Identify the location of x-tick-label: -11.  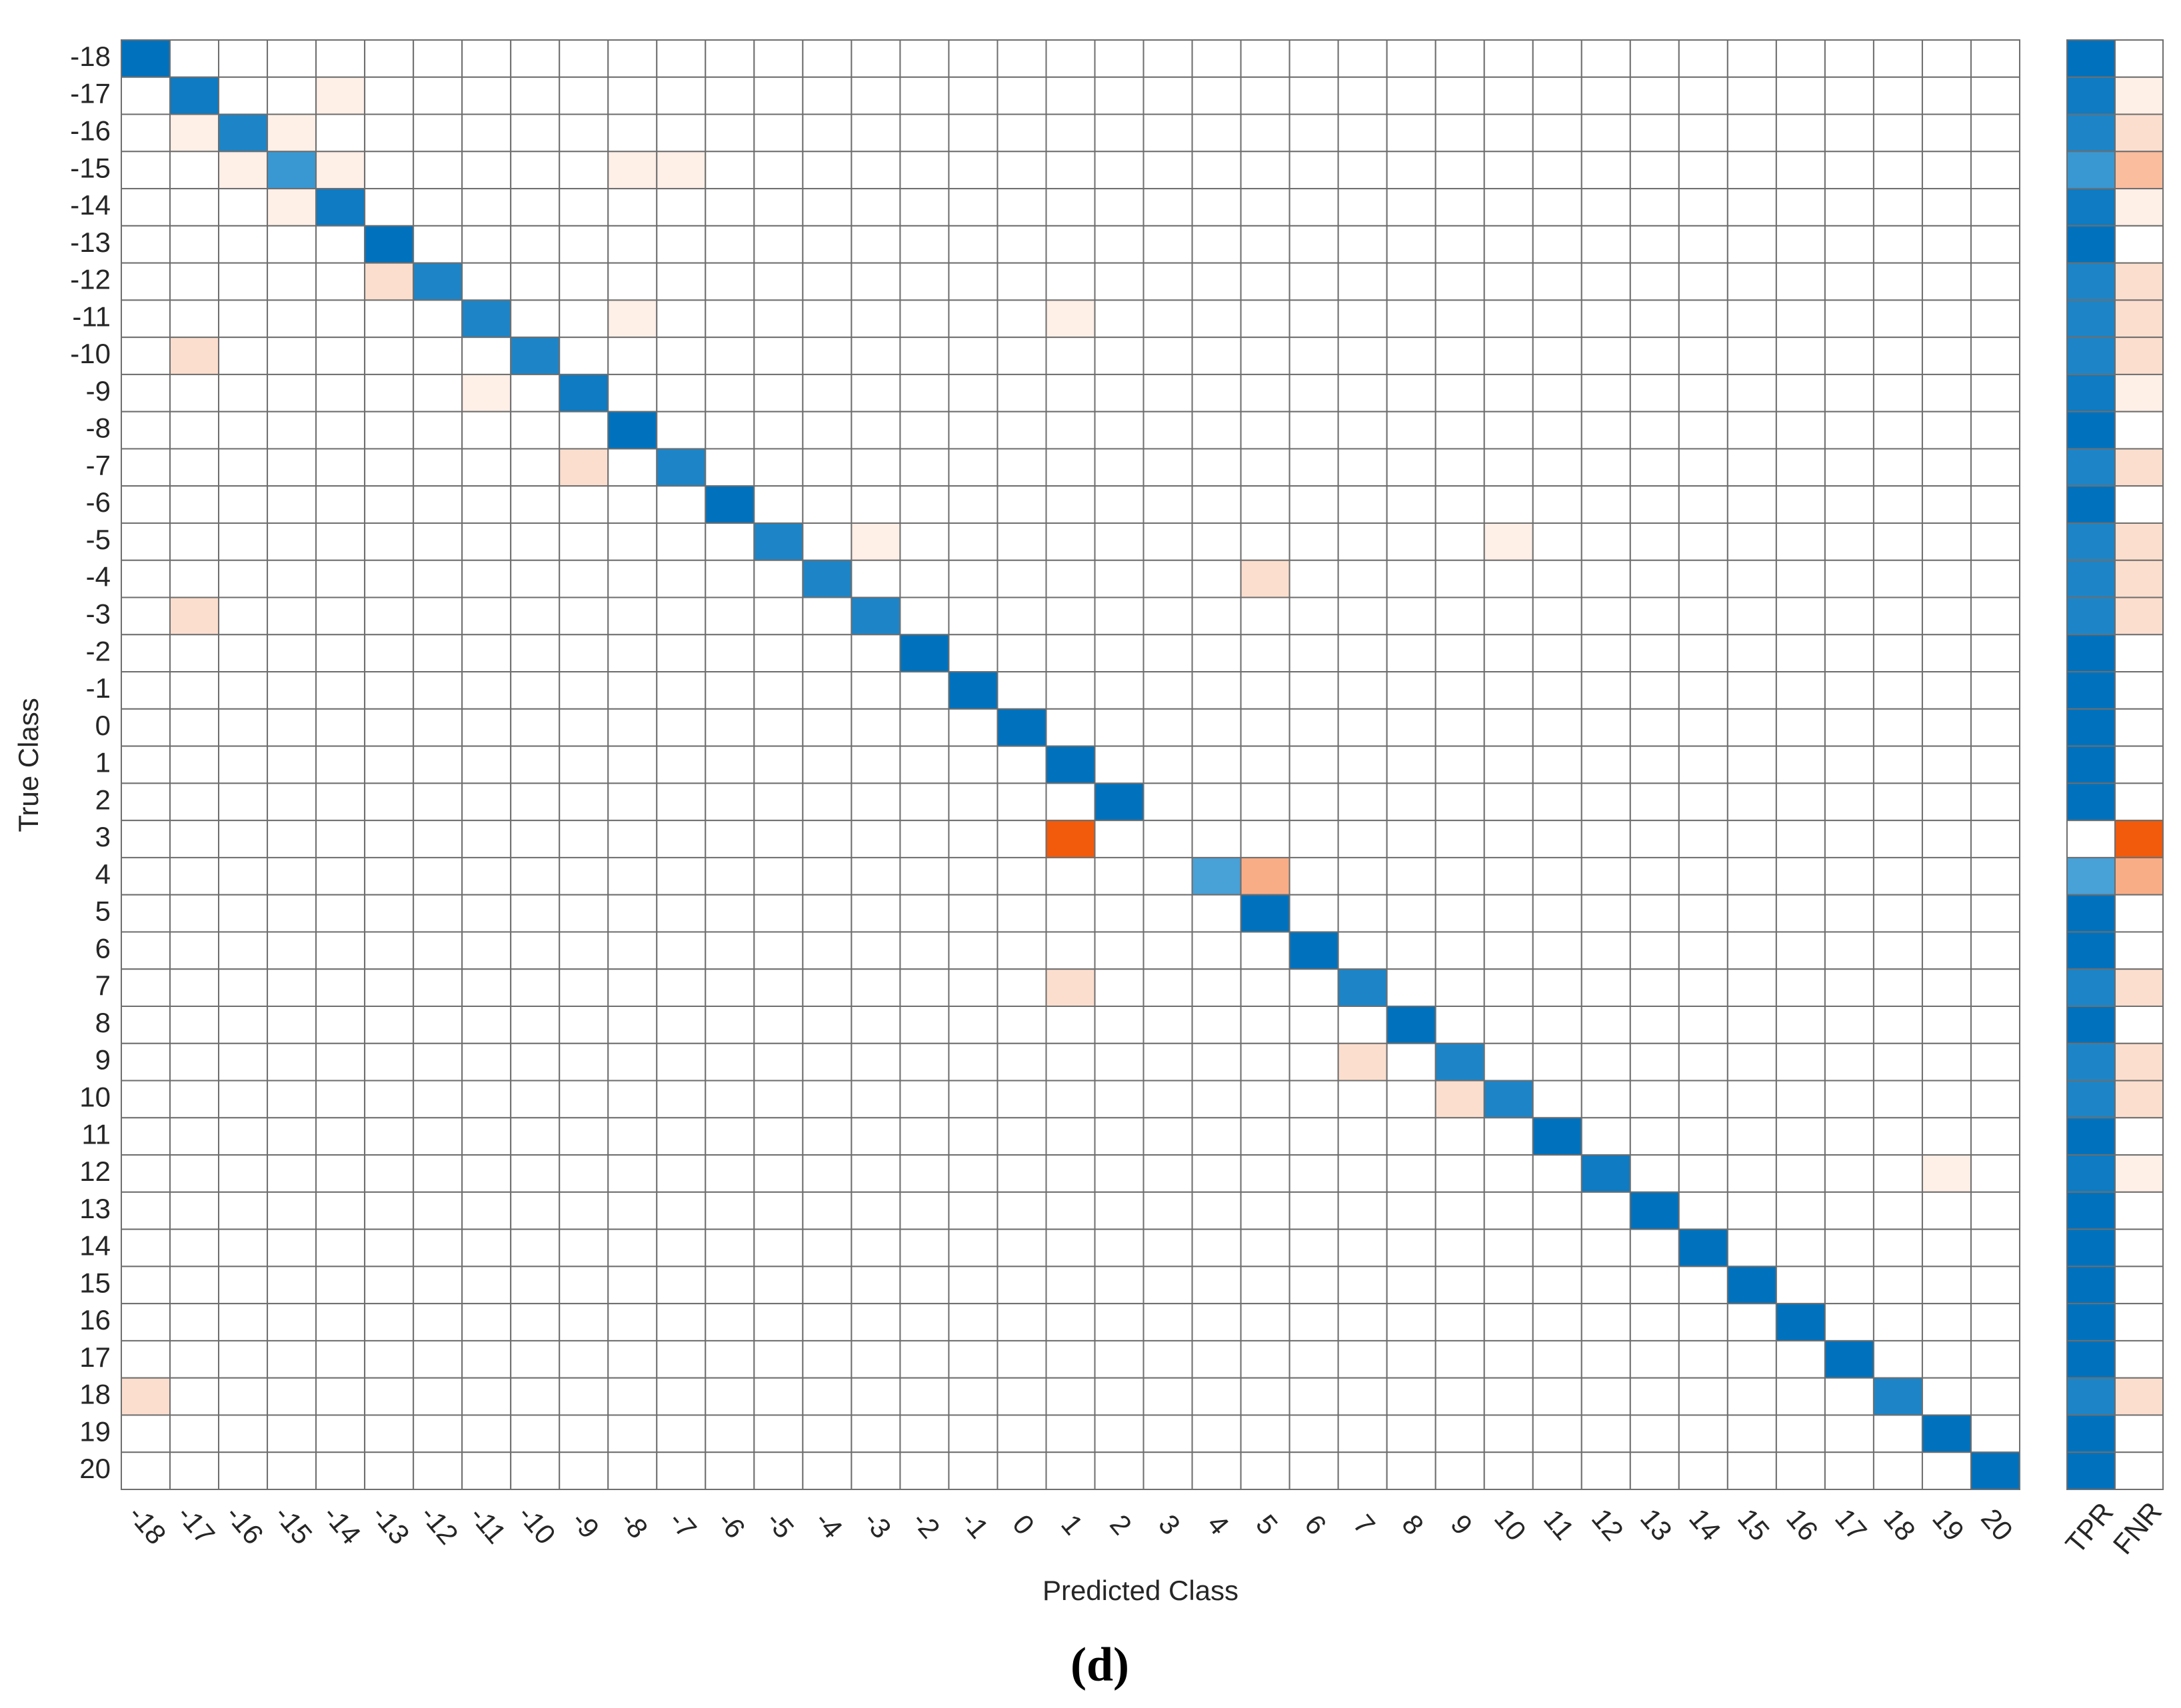
(489, 1525).